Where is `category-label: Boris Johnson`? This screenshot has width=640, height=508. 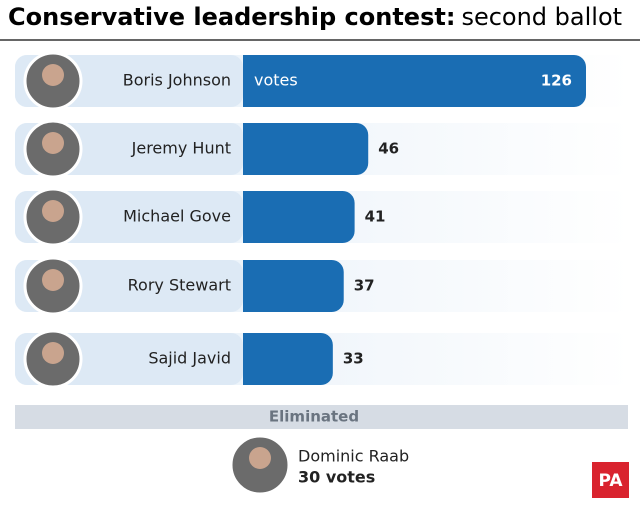
category-label: Boris Johnson is located at coordinates (177, 80).